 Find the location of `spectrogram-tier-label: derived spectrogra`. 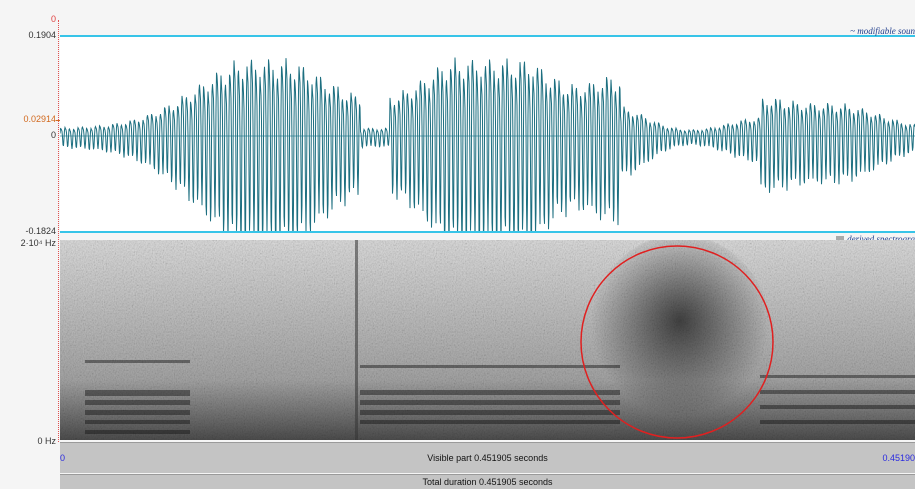

spectrogram-tier-label: derived spectrogra is located at coordinates (875, 239).